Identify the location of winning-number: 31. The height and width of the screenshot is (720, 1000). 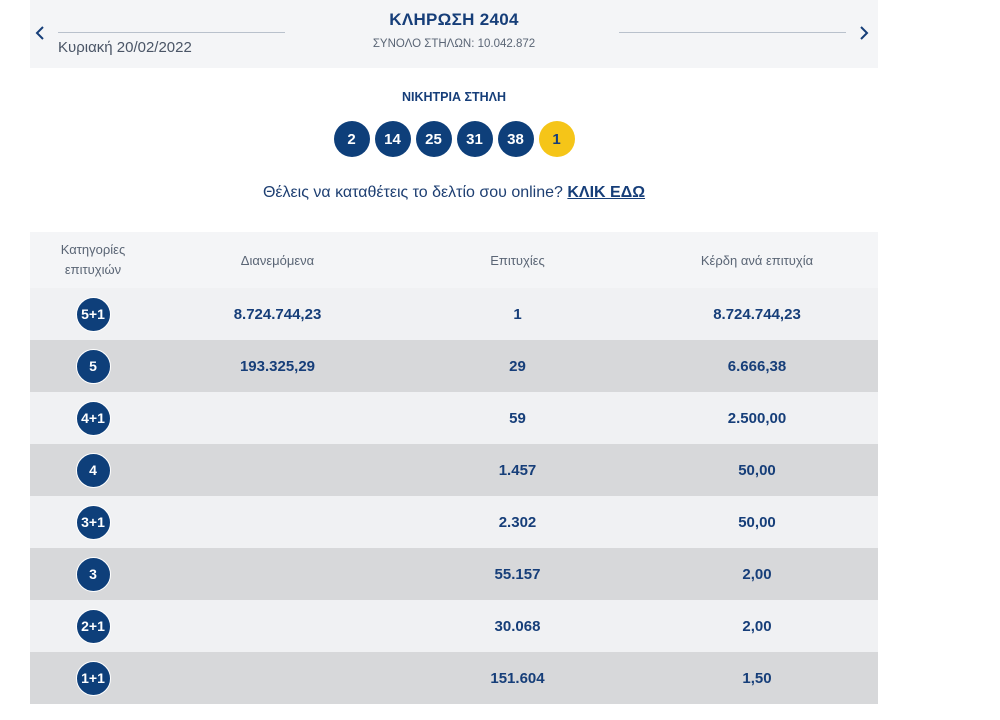
(474, 139).